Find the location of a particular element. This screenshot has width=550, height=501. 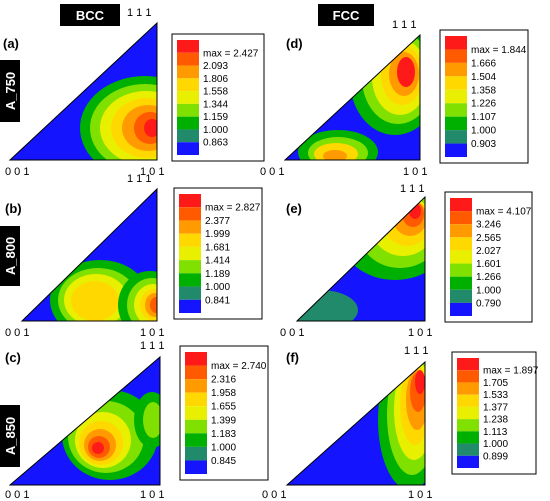

panel-letter-a: (a) is located at coordinates (11, 43).